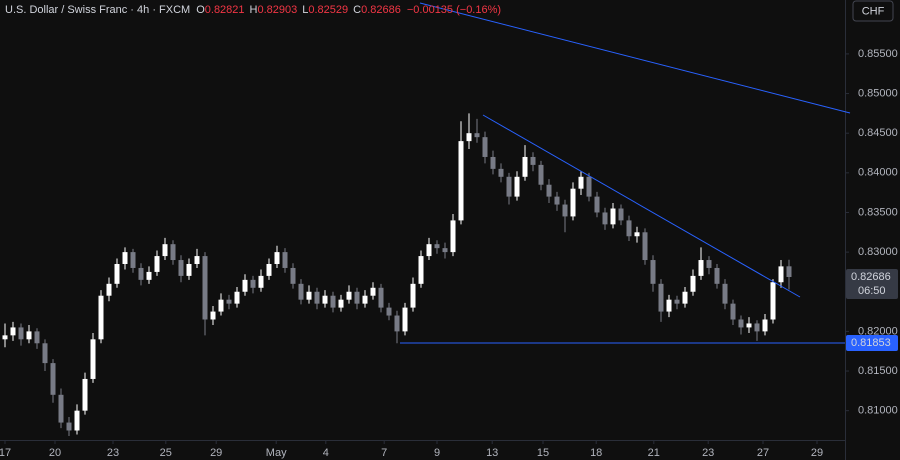  What do you see at coordinates (216, 453) in the screenshot?
I see `x-tick-label: 29` at bounding box center [216, 453].